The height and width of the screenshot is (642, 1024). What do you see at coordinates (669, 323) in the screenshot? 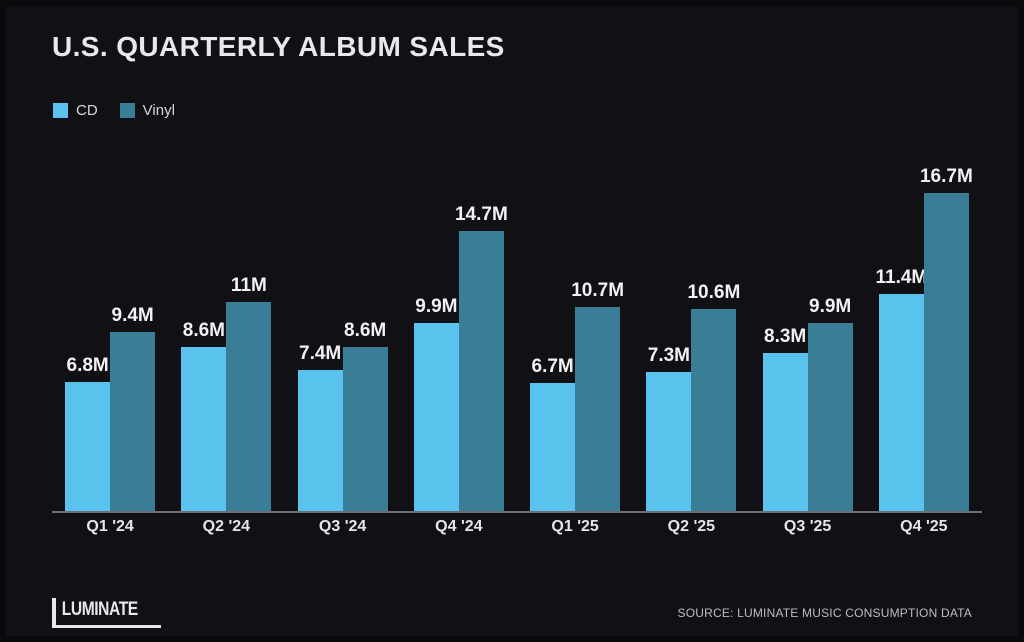
I see `bar-cd: 7.3M` at bounding box center [669, 323].